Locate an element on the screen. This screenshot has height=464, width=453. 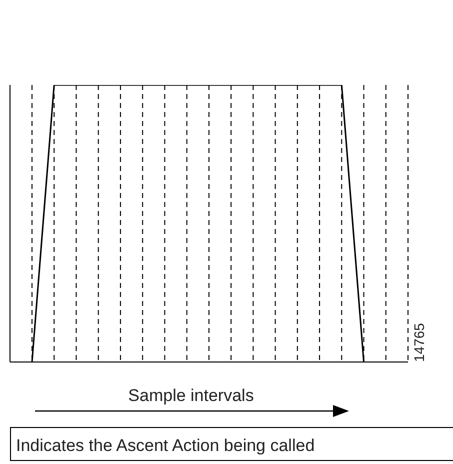
x-axis-title: Sample intervals is located at coordinates (191, 395).